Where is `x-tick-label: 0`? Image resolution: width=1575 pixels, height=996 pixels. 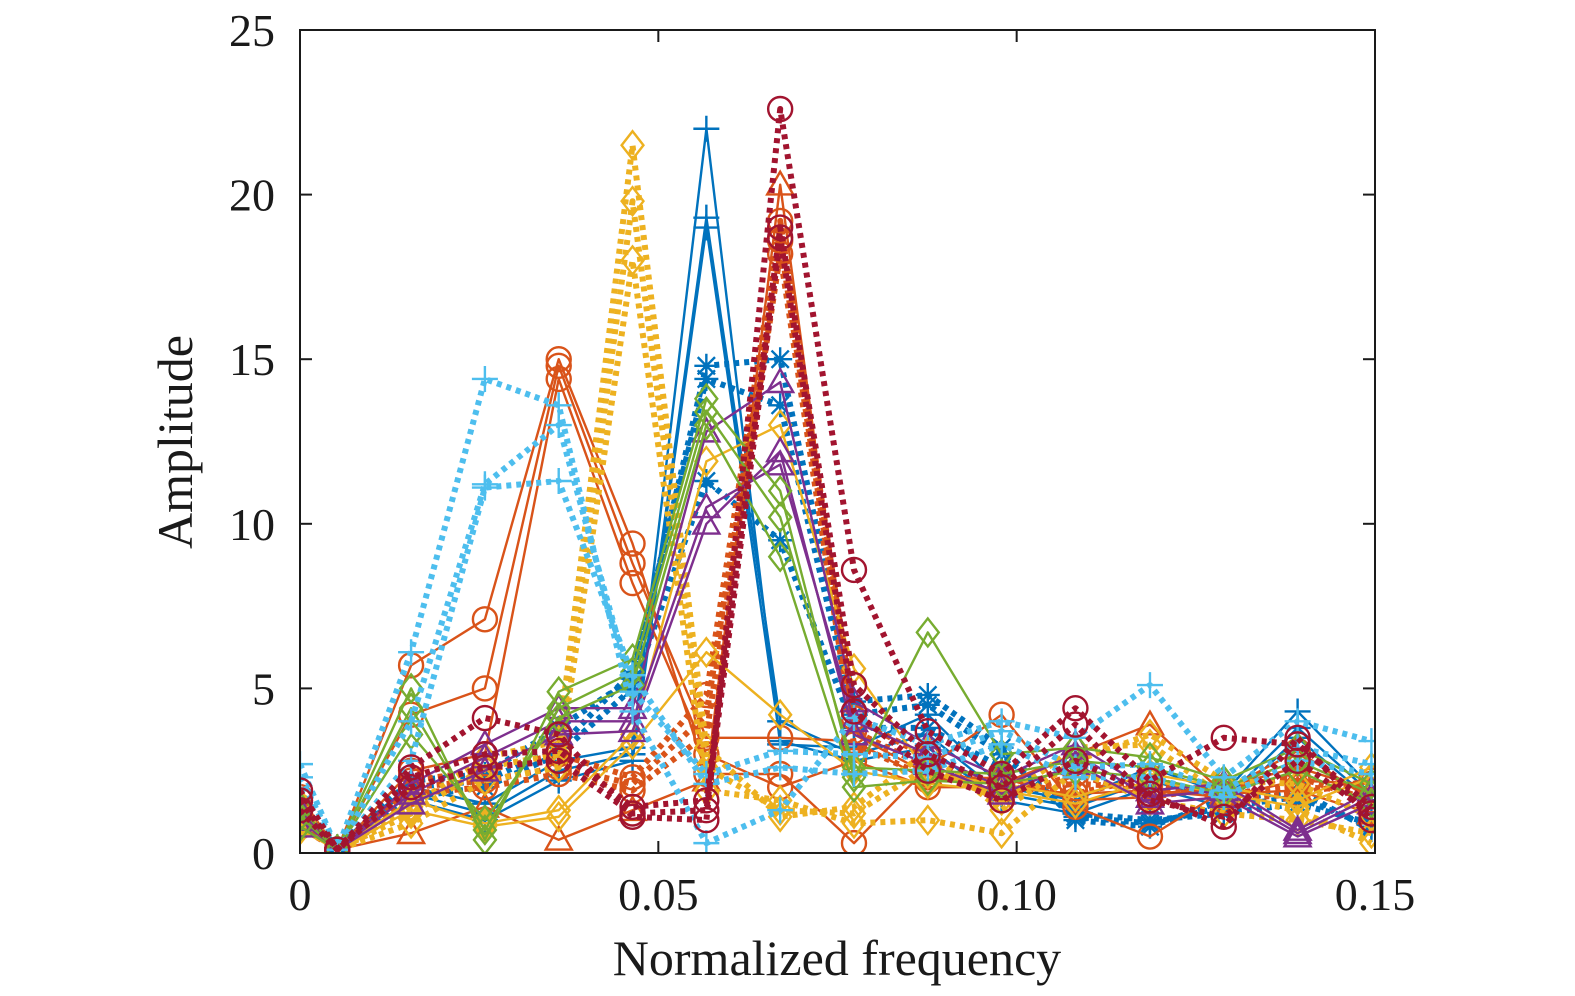
x-tick-label: 0 is located at coordinates (300, 894).